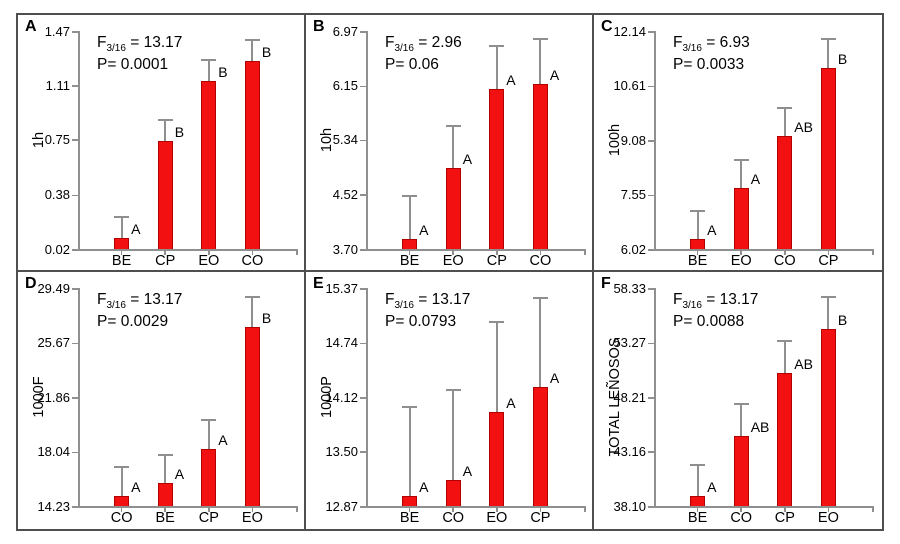 This screenshot has width=900, height=544. I want to click on stats-f-line: F3/16 = 13.17, so click(140, 301).